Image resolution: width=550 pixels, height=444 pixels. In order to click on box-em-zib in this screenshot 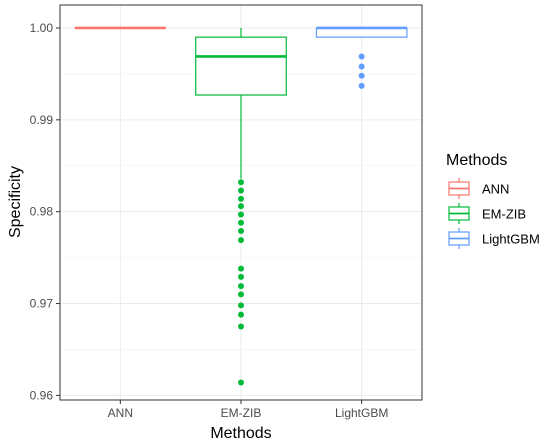, I will do `click(241, 206)`.